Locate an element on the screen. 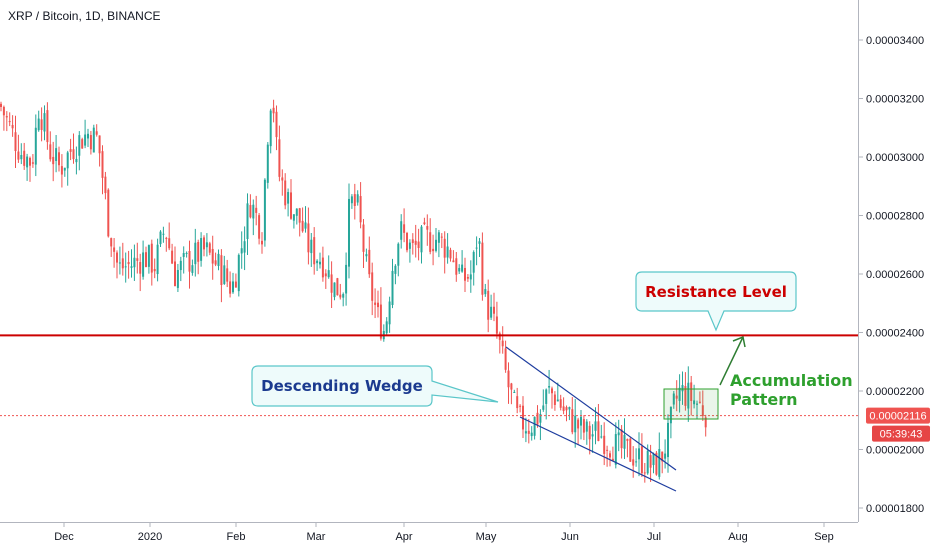 Image resolution: width=932 pixels, height=550 pixels. time-tick-label: Aug is located at coordinates (738, 537).